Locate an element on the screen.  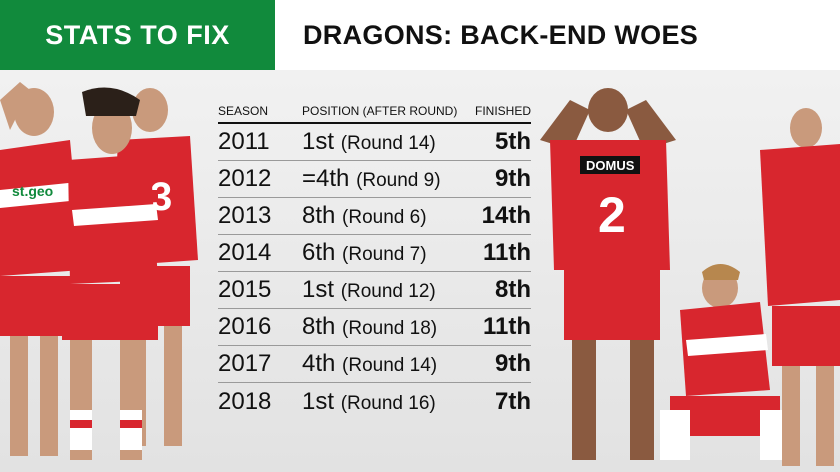
table-row: 2018 1st (Round 16) 7th is located at coordinates (374, 401).